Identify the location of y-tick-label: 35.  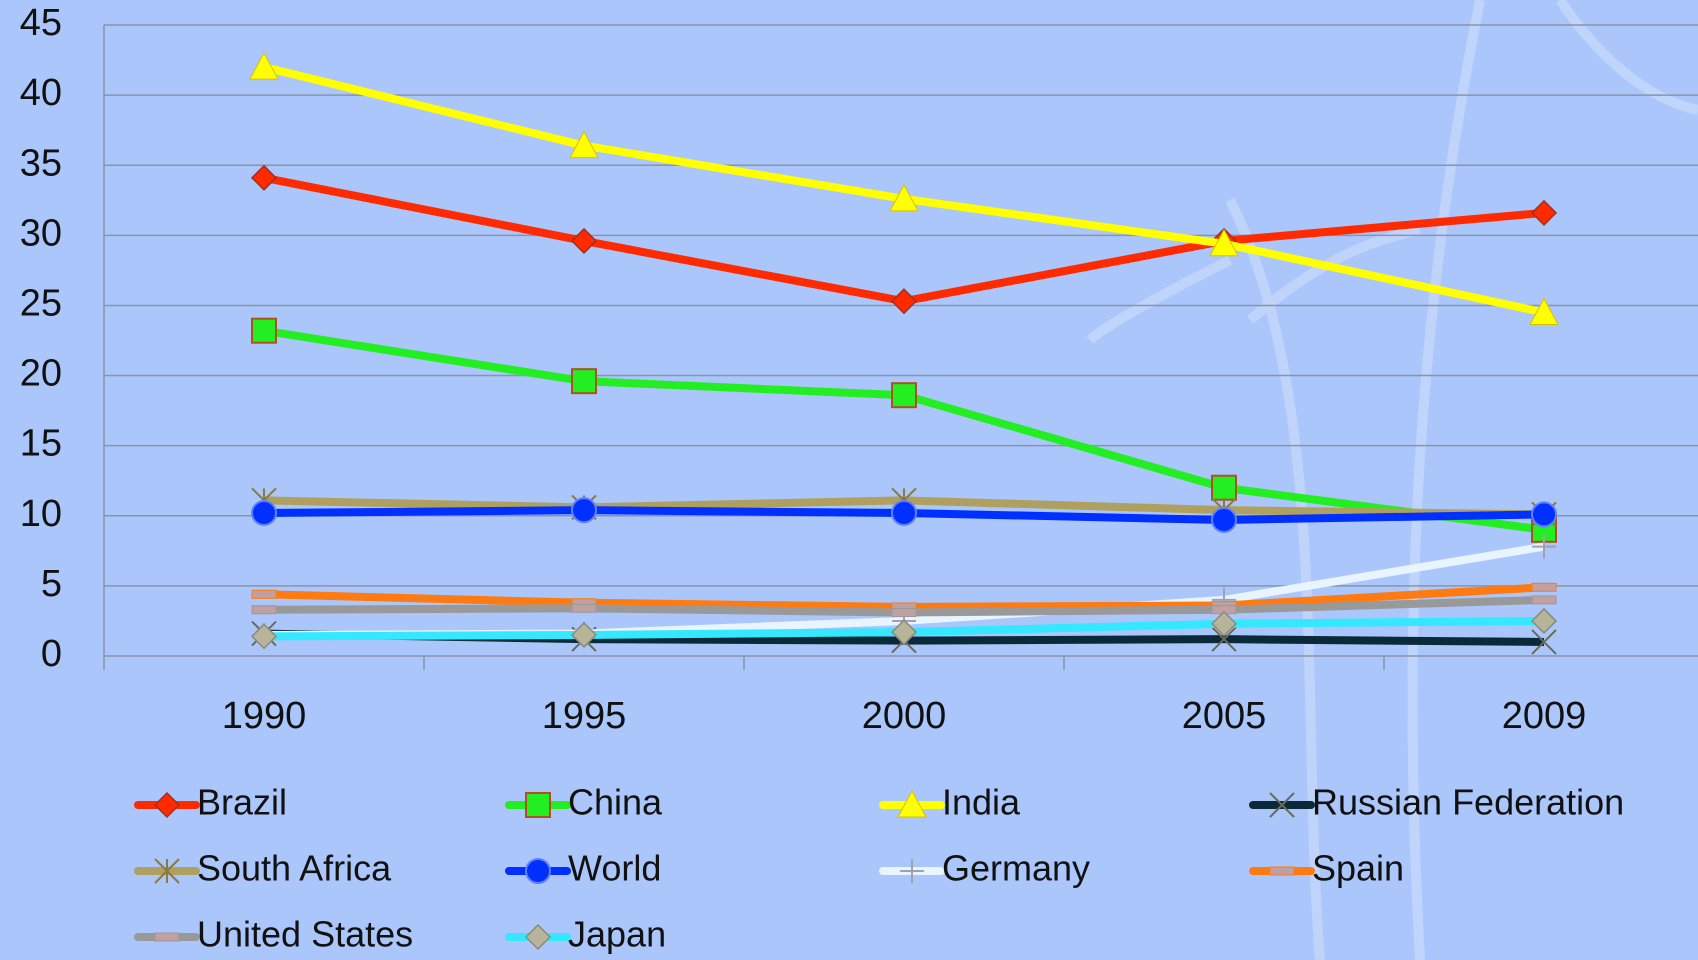
(41, 163).